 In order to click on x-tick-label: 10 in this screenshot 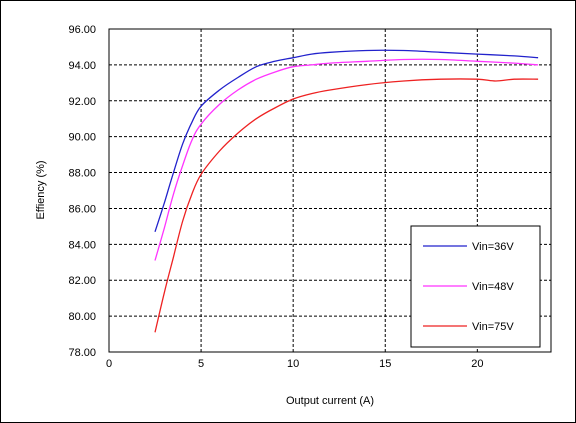, I will do `click(293, 364)`.